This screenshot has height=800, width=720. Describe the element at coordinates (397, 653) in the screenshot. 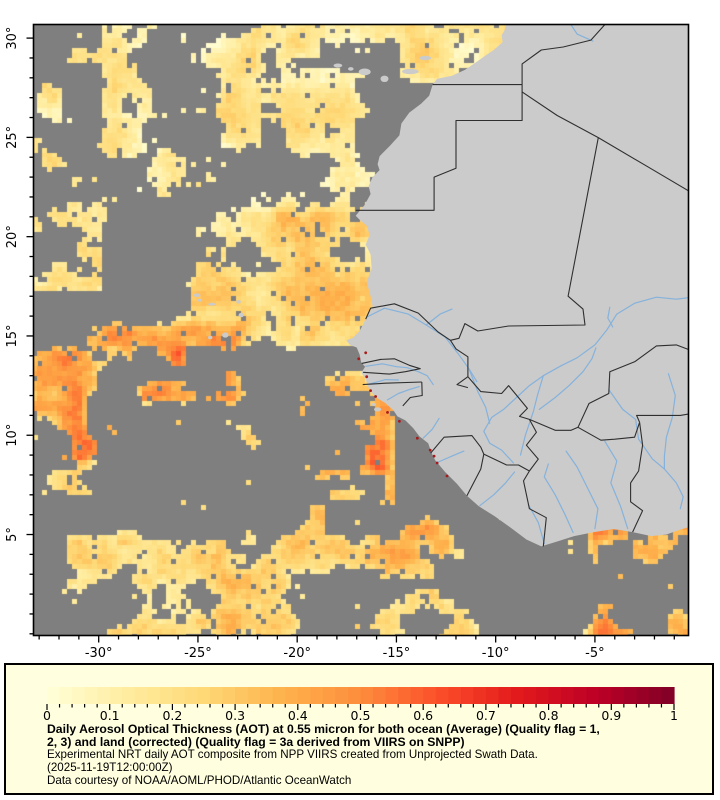

I see `x-tick-label: -15°` at that location.